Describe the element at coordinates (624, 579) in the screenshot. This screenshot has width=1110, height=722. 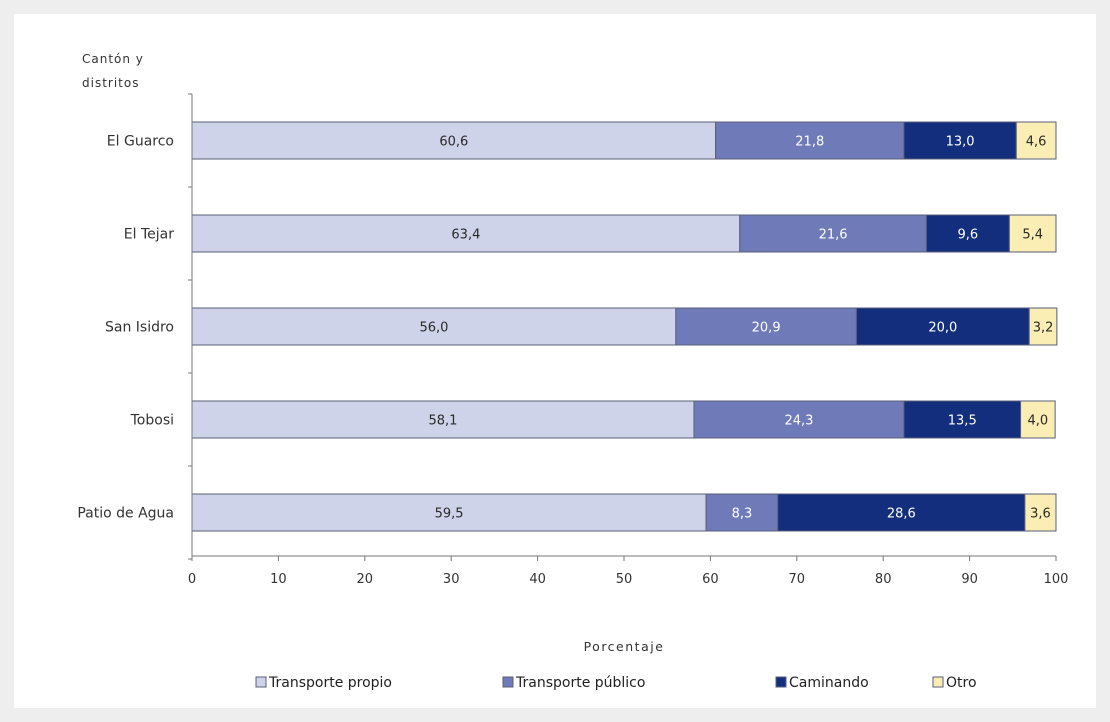
I see `x-tick-label: 50` at that location.